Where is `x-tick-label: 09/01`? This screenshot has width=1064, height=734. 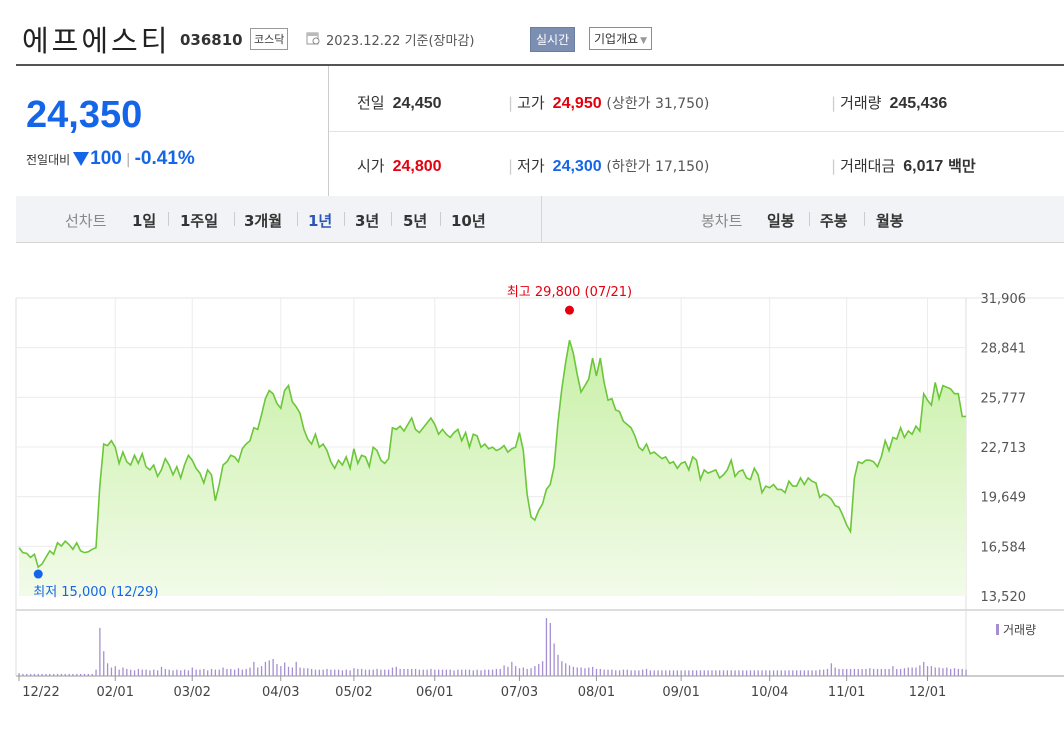
x-tick-label: 09/01 is located at coordinates (680, 692).